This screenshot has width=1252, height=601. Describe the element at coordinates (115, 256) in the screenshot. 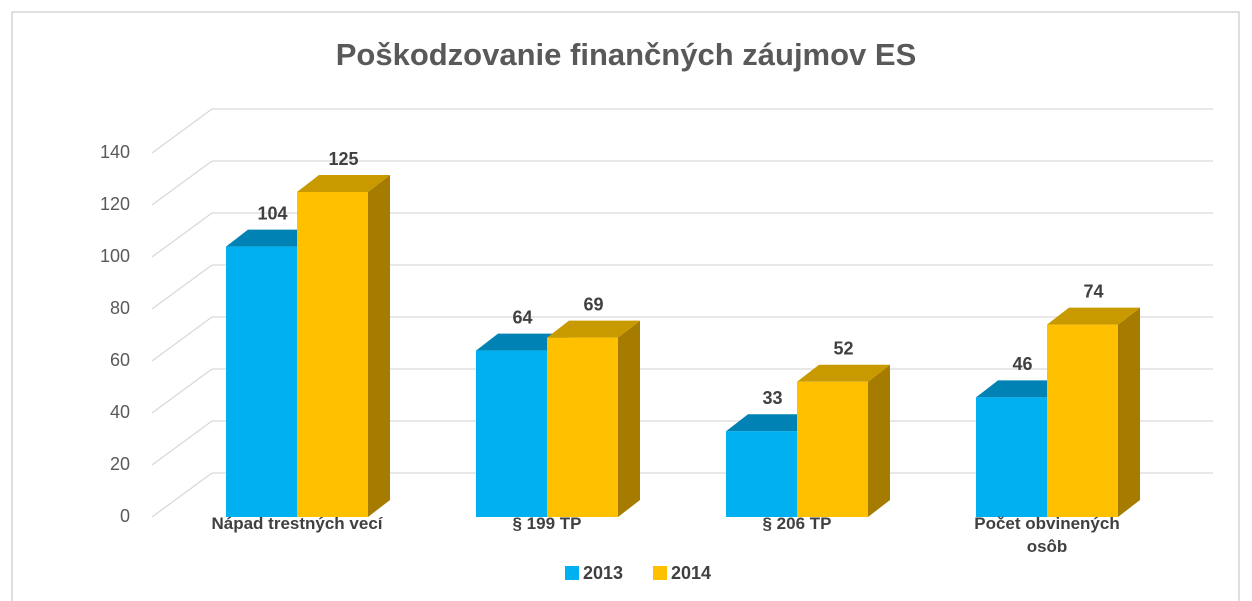

I see `y-tick-label: 100` at that location.